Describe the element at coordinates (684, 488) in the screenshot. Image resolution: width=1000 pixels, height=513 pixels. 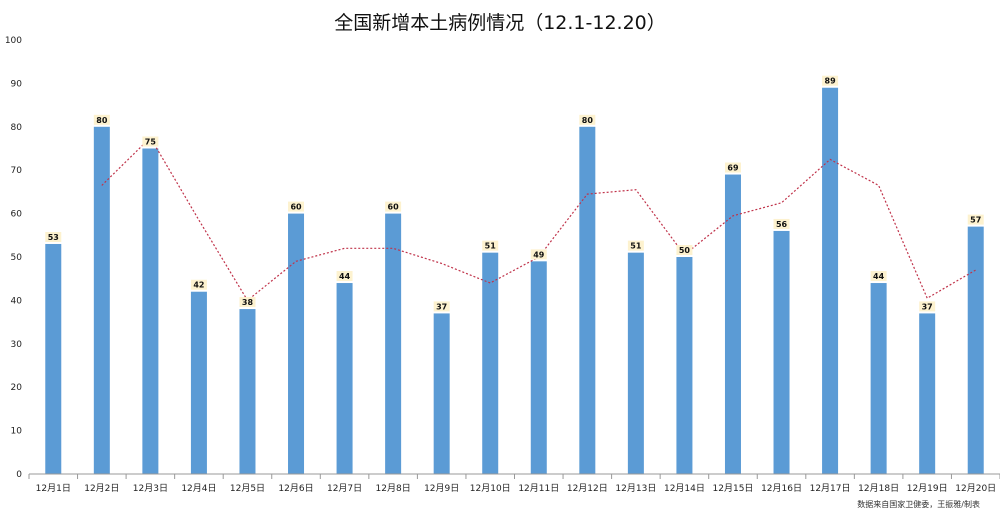
I see `x-tick-label: 12月14日` at that location.